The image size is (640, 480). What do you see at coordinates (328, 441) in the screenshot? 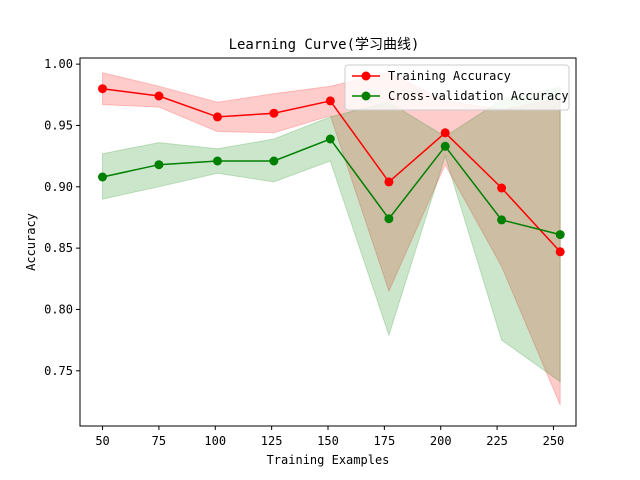
I see `x-tick-label: 150` at bounding box center [328, 441].